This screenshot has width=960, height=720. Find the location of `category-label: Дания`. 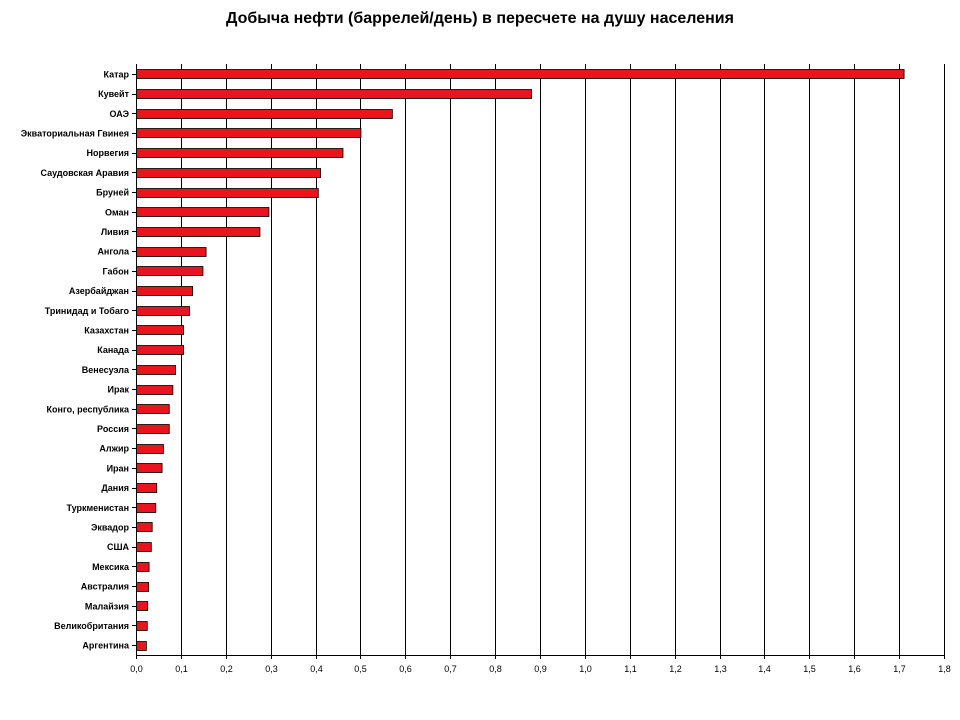

category-label: Дания is located at coordinates (115, 488).